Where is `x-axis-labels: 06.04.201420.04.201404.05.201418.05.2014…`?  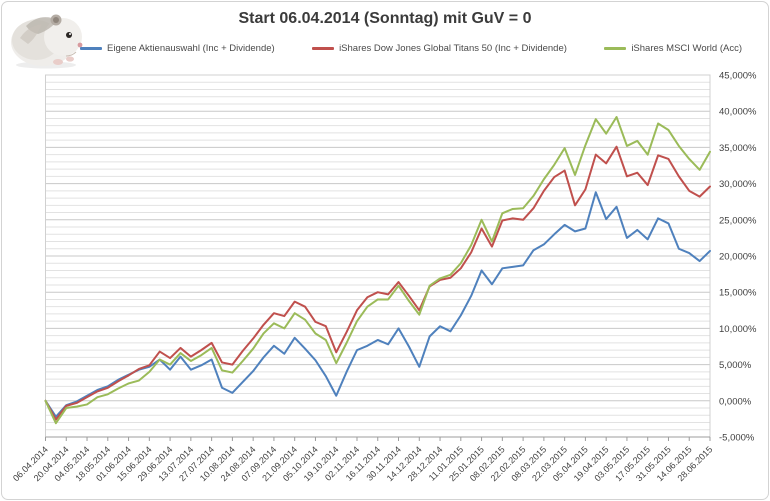 x-axis-labels: 06.04.201420.04.201404.05.201418.05.2014… is located at coordinates (362, 460).